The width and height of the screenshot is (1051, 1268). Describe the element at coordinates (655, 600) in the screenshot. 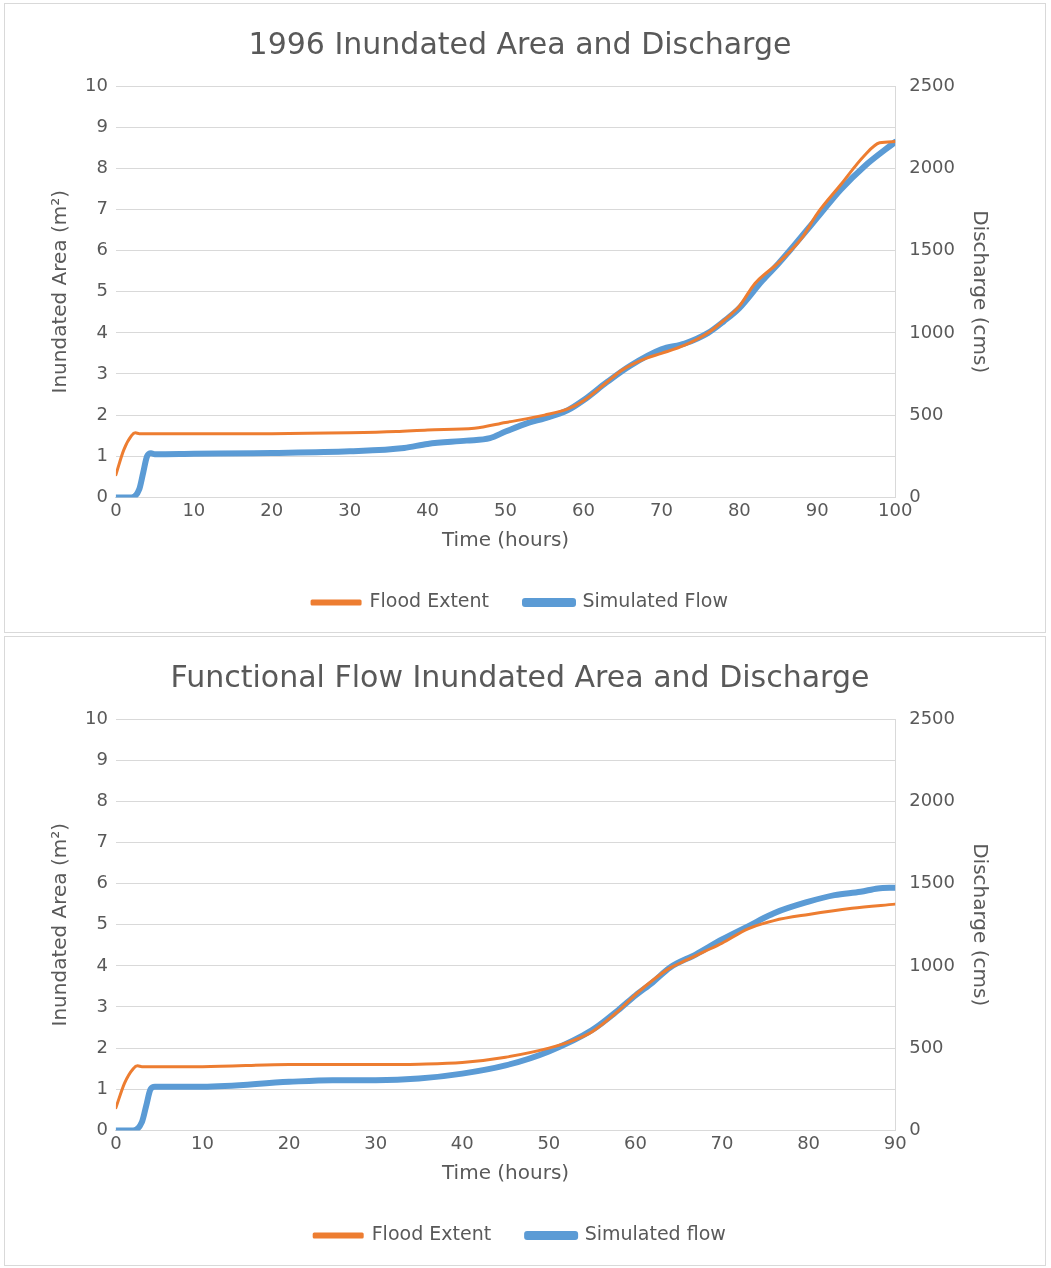

I see `legend-label: Simulated Flow` at that location.